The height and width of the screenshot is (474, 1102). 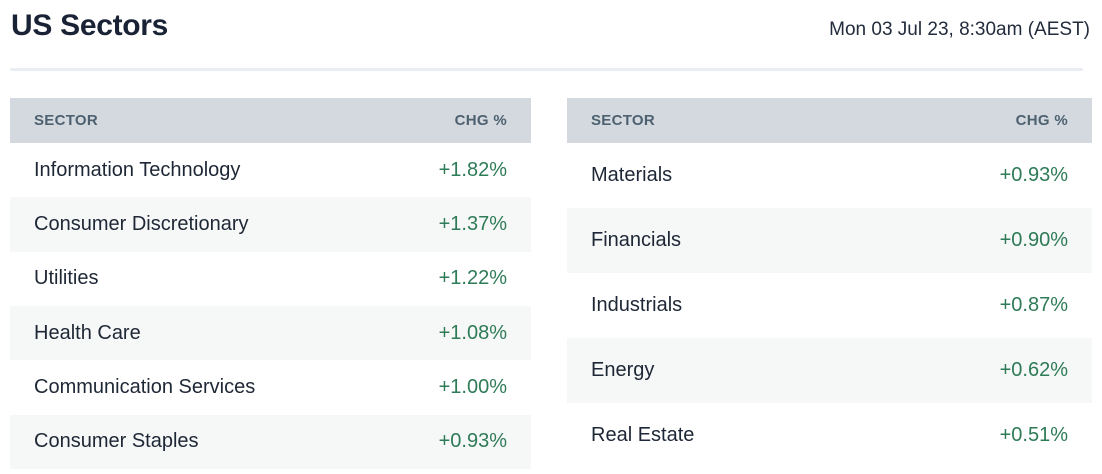 What do you see at coordinates (1033, 240) in the screenshot?
I see `sector-change-value: +0.90%` at bounding box center [1033, 240].